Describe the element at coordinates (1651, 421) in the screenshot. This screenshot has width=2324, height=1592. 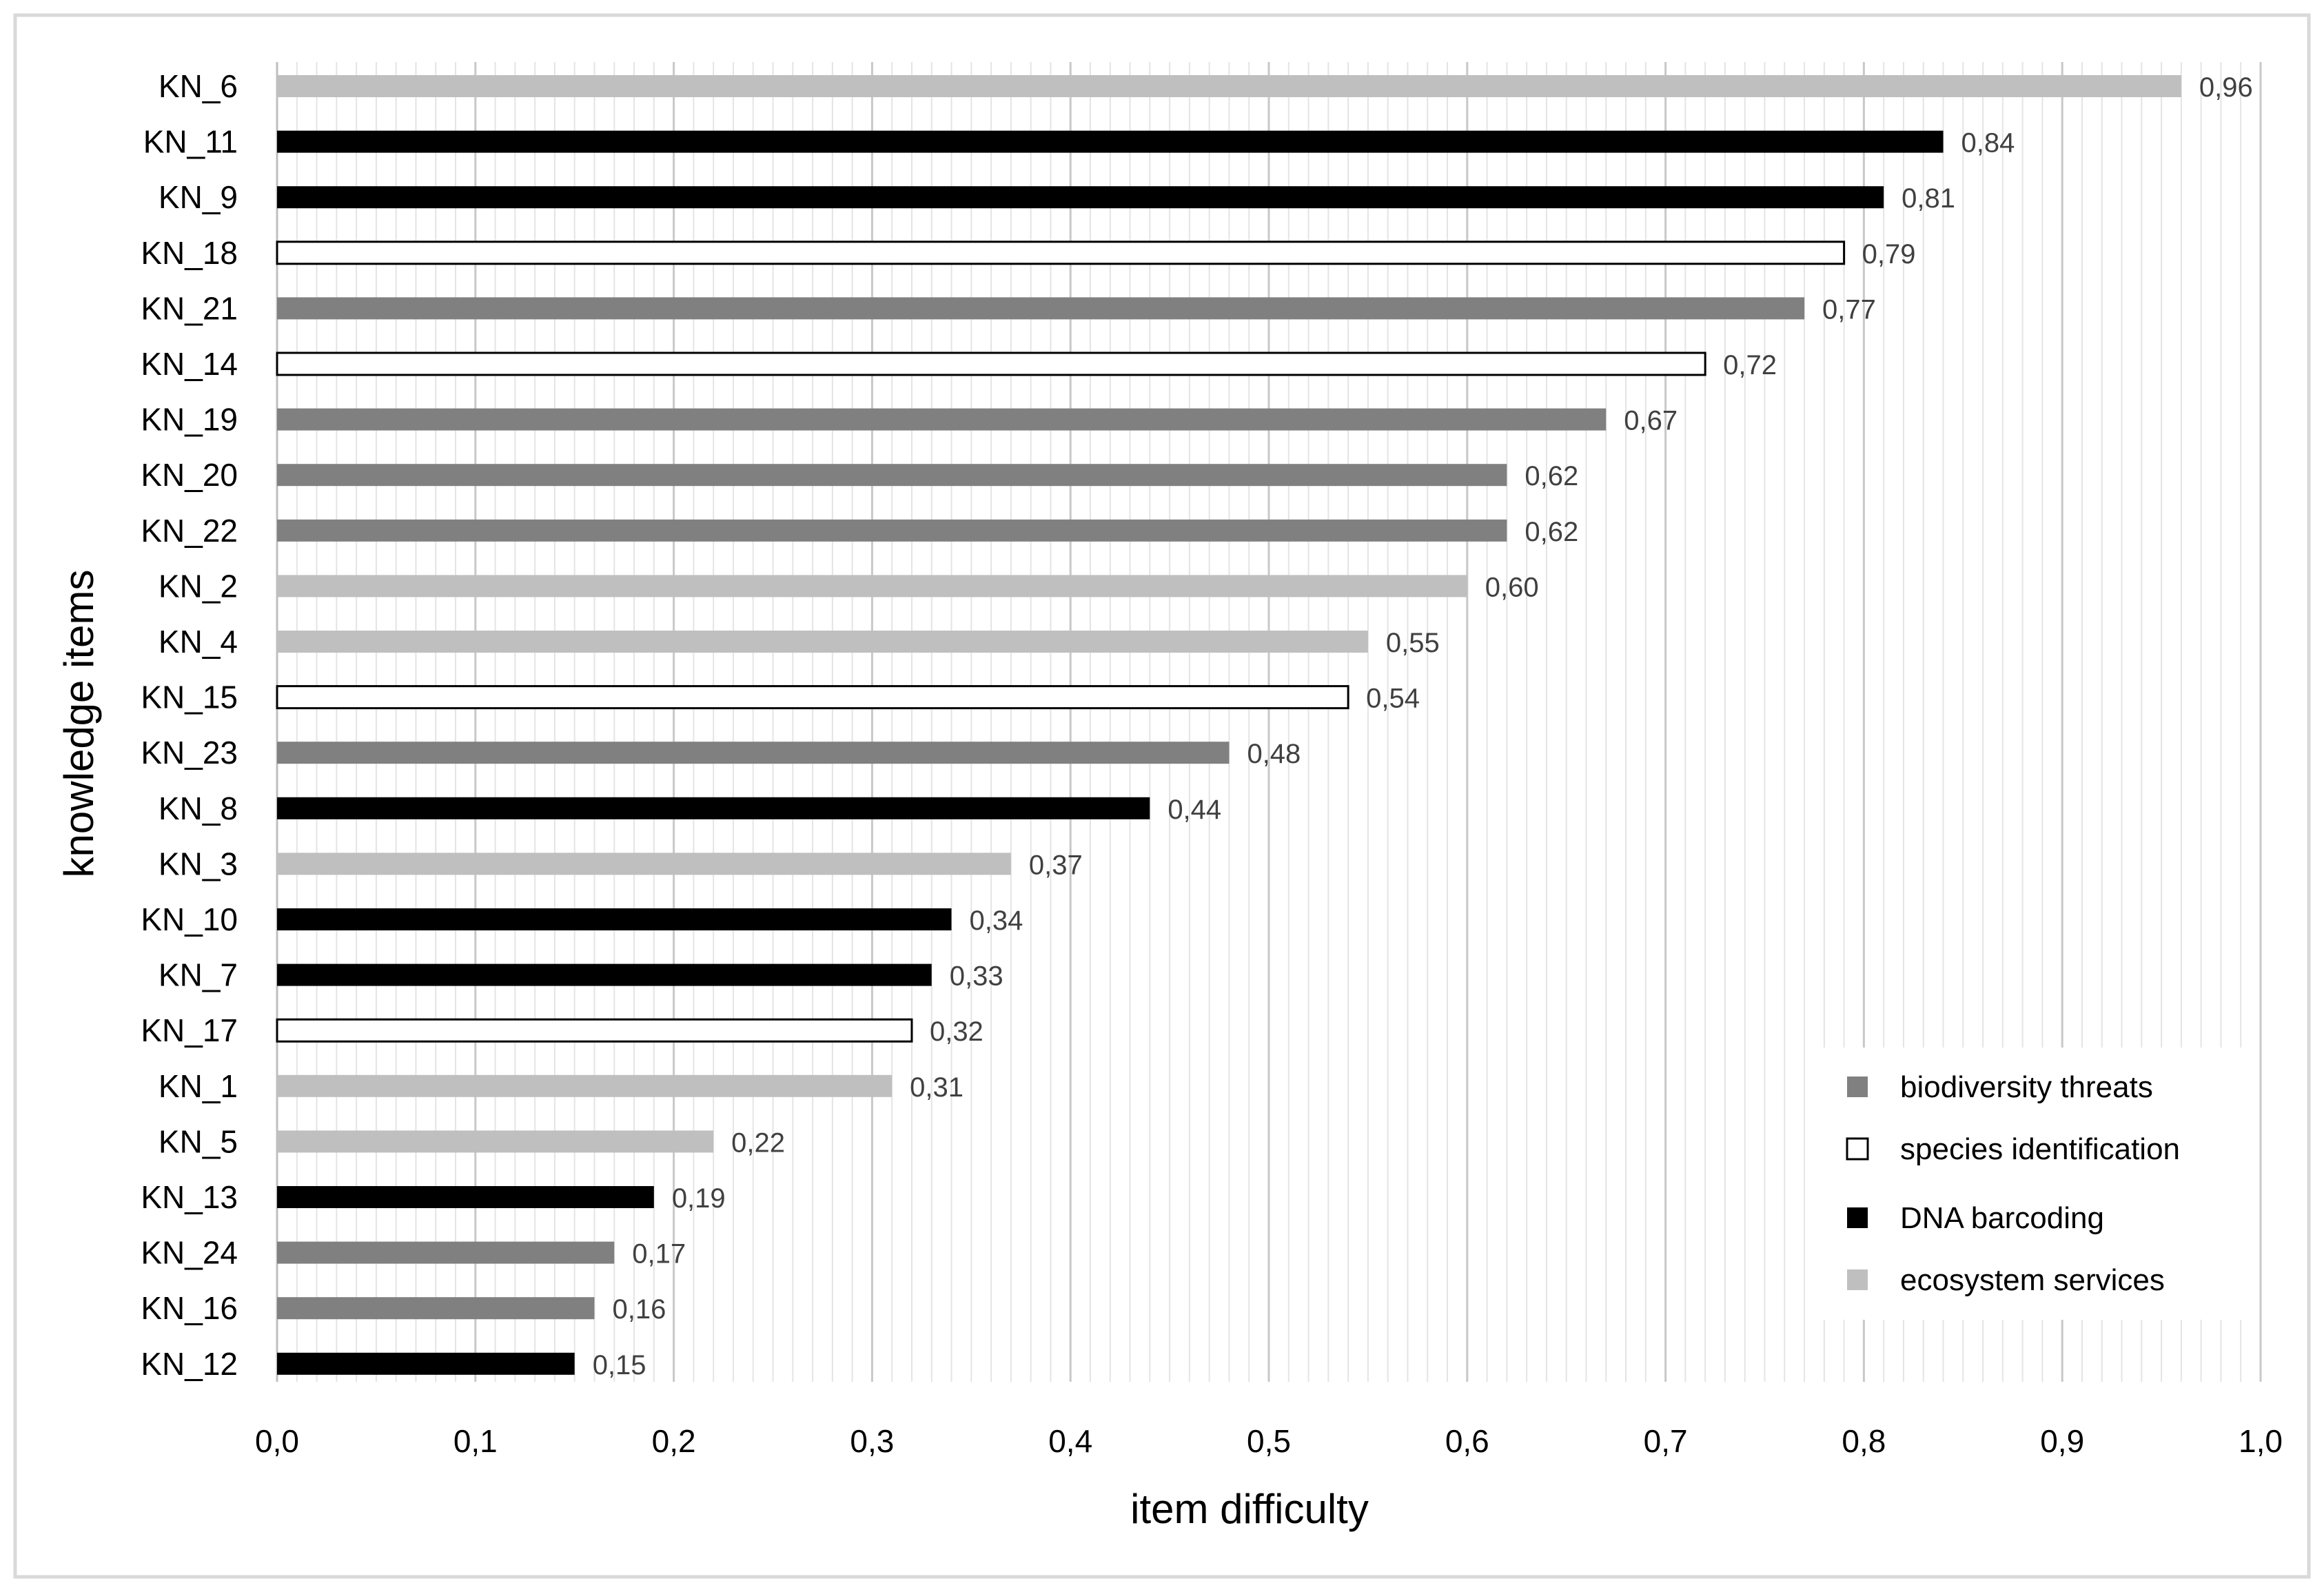
I see `data-label: 0,67` at that location.